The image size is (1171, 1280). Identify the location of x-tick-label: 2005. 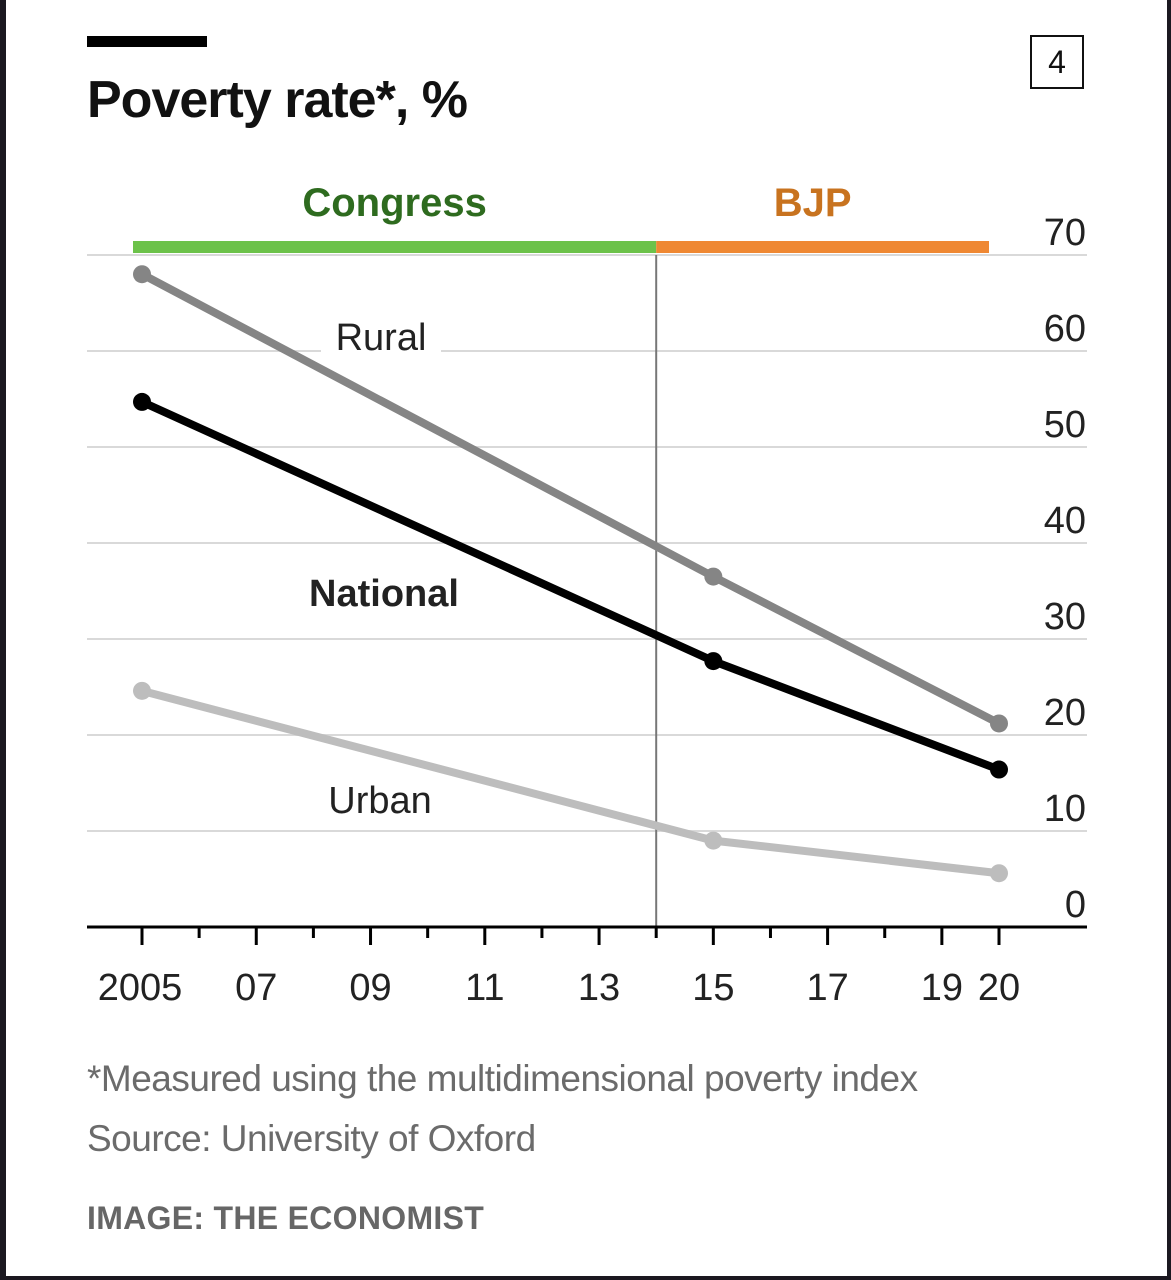
(140, 988).